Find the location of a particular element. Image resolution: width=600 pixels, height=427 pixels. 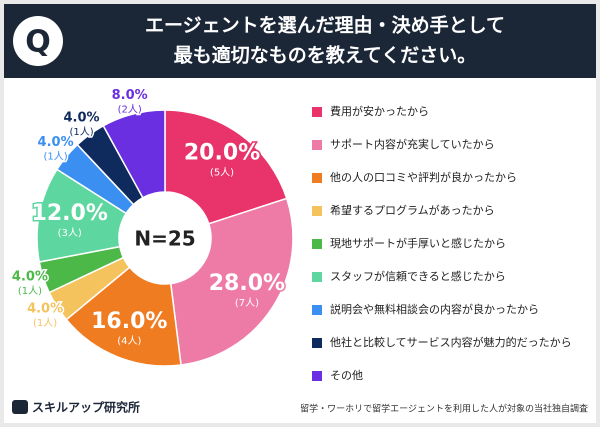

footnote: 留学・ワーホリで留学エージェントを利用した人が対象の当社独自調査 is located at coordinates (444, 409).